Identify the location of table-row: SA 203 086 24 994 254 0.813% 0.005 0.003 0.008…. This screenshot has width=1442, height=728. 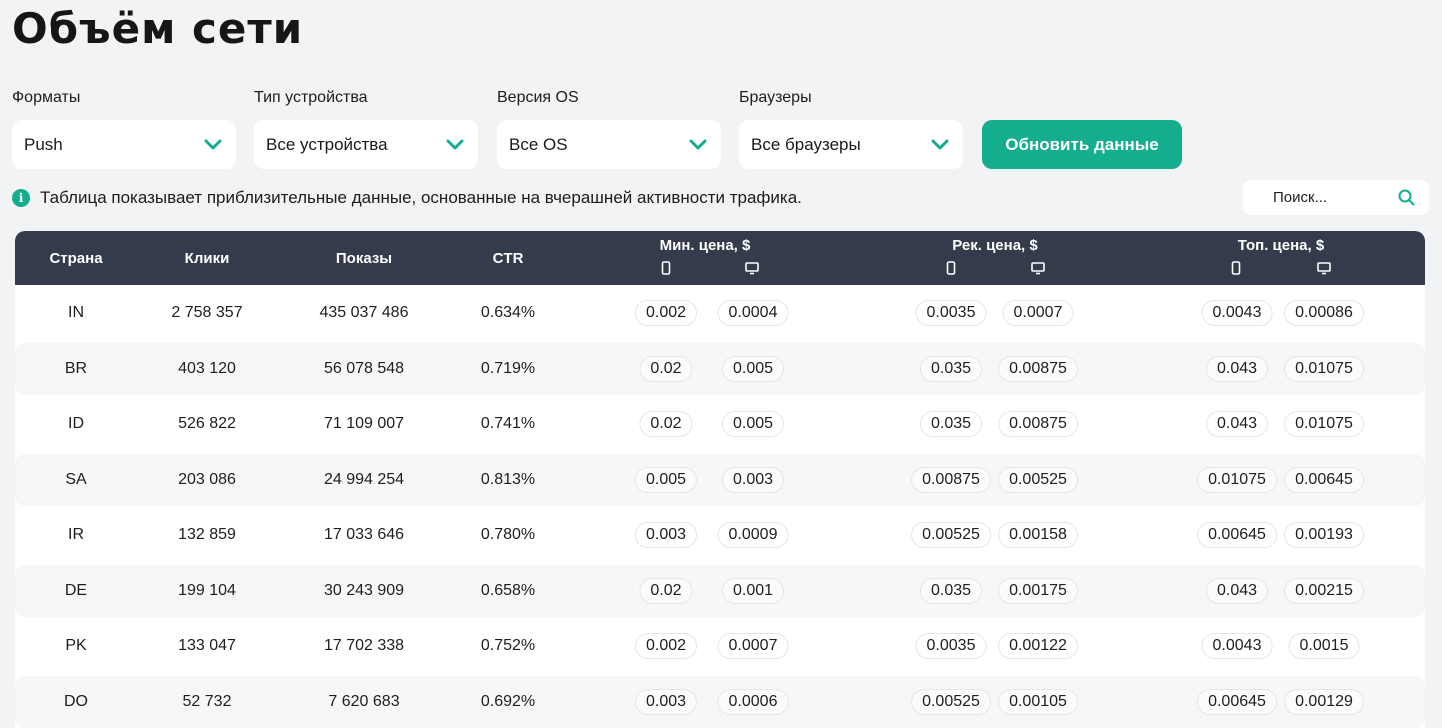
(720, 479).